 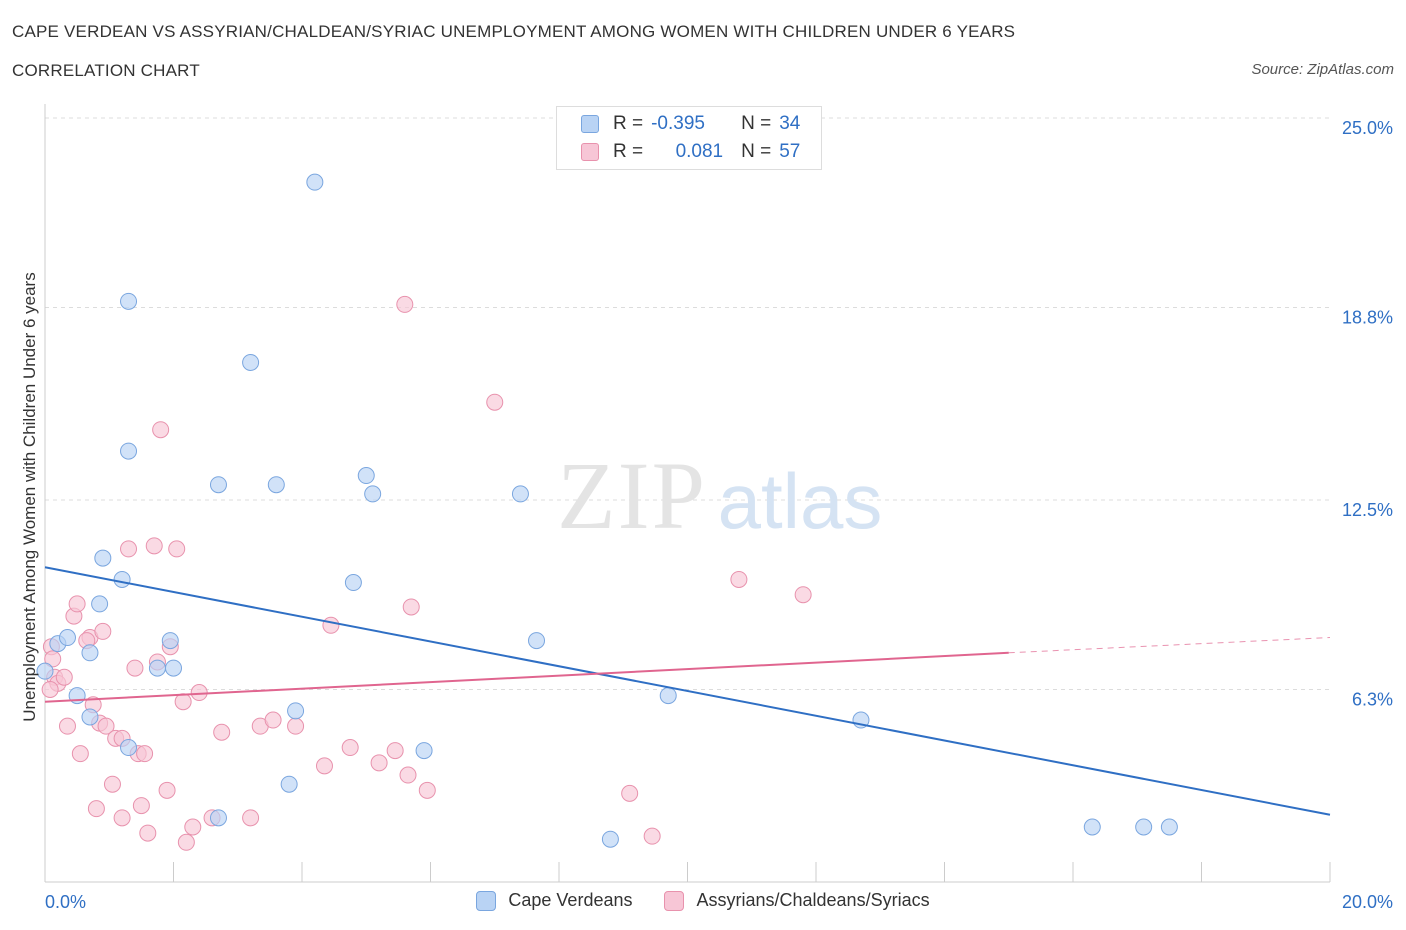 I want to click on legend-item-cape-verdeans: Cape Verdeans, so click(x=554, y=900).